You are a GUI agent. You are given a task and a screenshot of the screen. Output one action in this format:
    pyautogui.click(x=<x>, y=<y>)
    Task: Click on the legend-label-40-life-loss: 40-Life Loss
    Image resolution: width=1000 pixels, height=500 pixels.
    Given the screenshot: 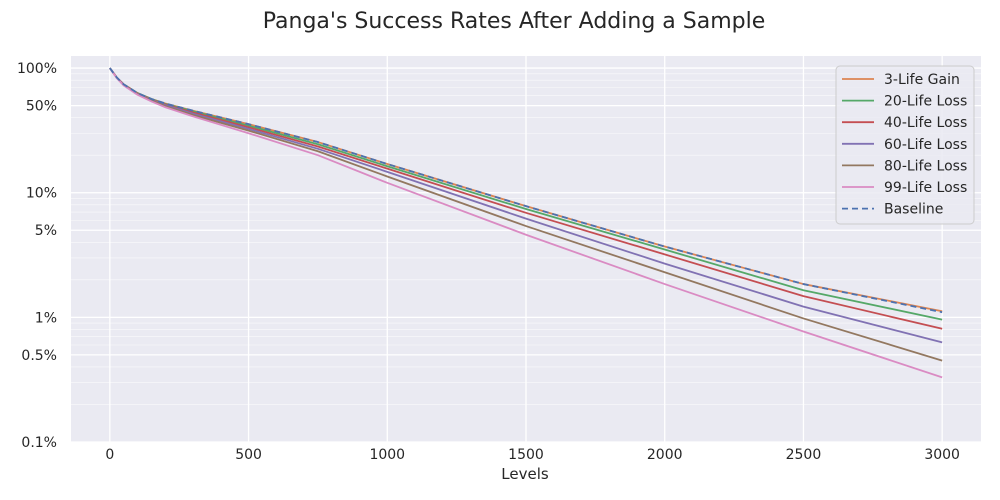 What is the action you would take?
    pyautogui.click(x=925, y=123)
    